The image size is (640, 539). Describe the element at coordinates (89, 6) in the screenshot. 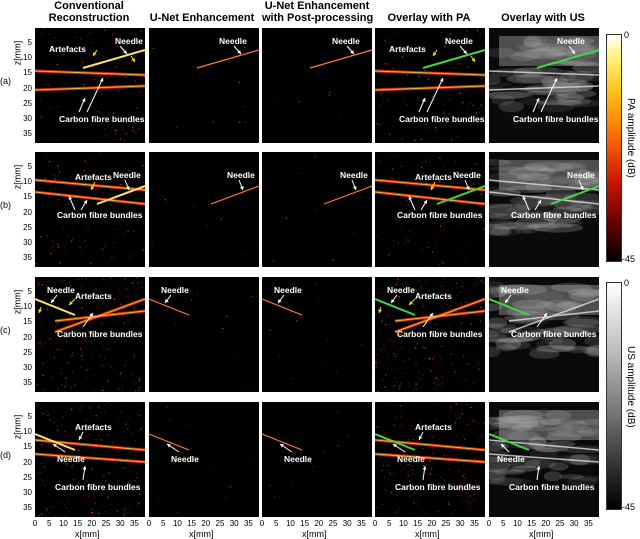

I see `column-title-line1: Conventional` at that location.